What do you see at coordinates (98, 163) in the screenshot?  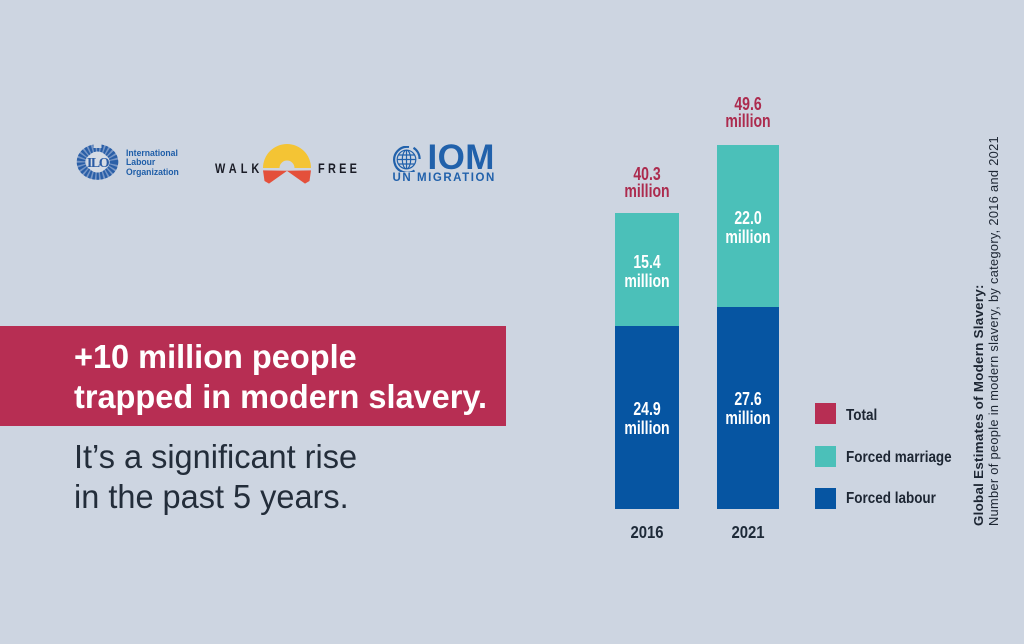 I see `svg-text: ILO` at bounding box center [98, 163].